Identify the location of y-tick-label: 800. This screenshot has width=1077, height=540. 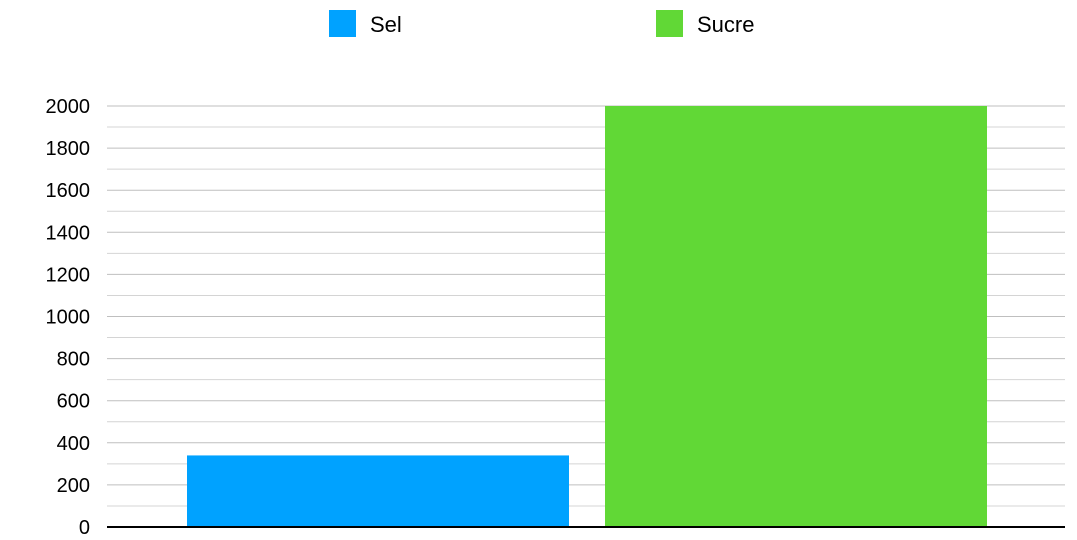
(73, 360).